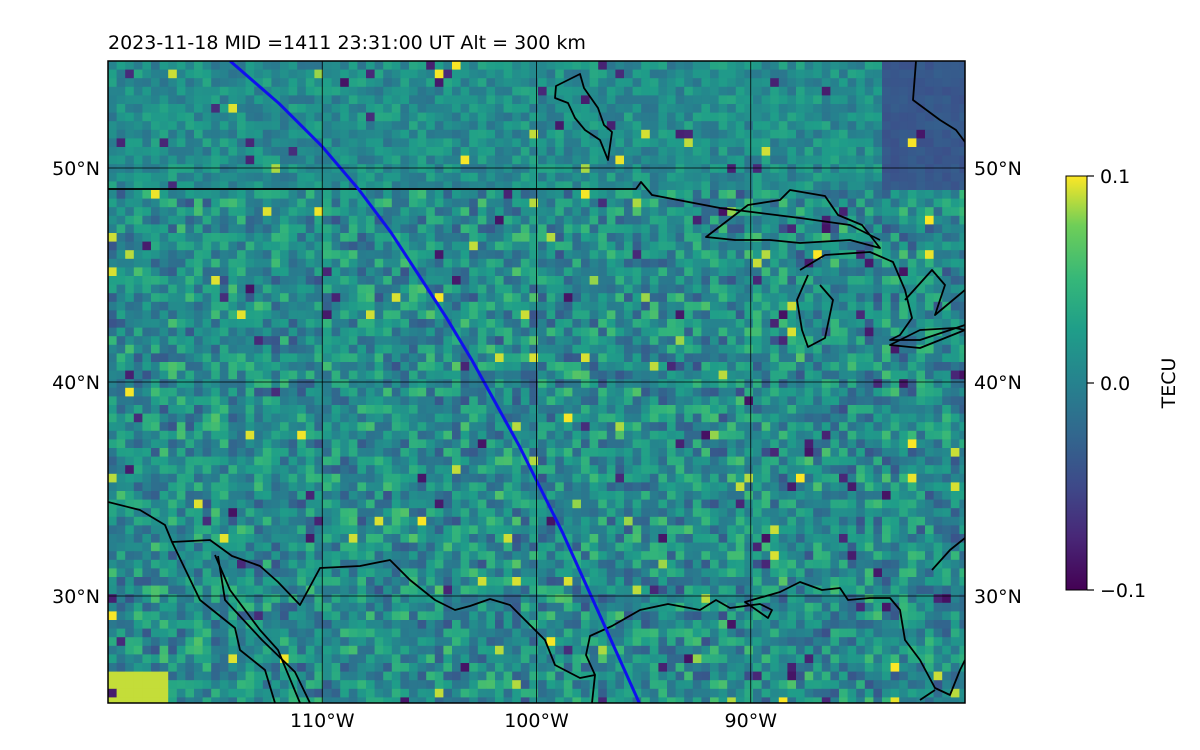 The image size is (1200, 750). I want to click on lat-tick-label-left: 50°N, so click(76, 169).